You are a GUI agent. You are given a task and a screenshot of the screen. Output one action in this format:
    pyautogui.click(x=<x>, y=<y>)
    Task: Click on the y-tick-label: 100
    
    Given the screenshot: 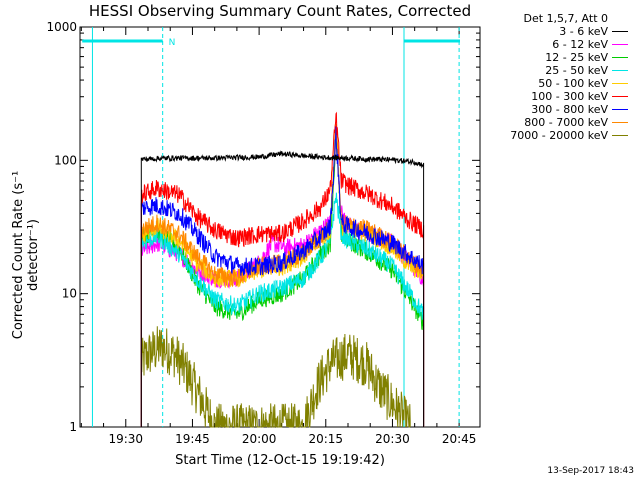 What is the action you would take?
    pyautogui.click(x=65, y=160)
    